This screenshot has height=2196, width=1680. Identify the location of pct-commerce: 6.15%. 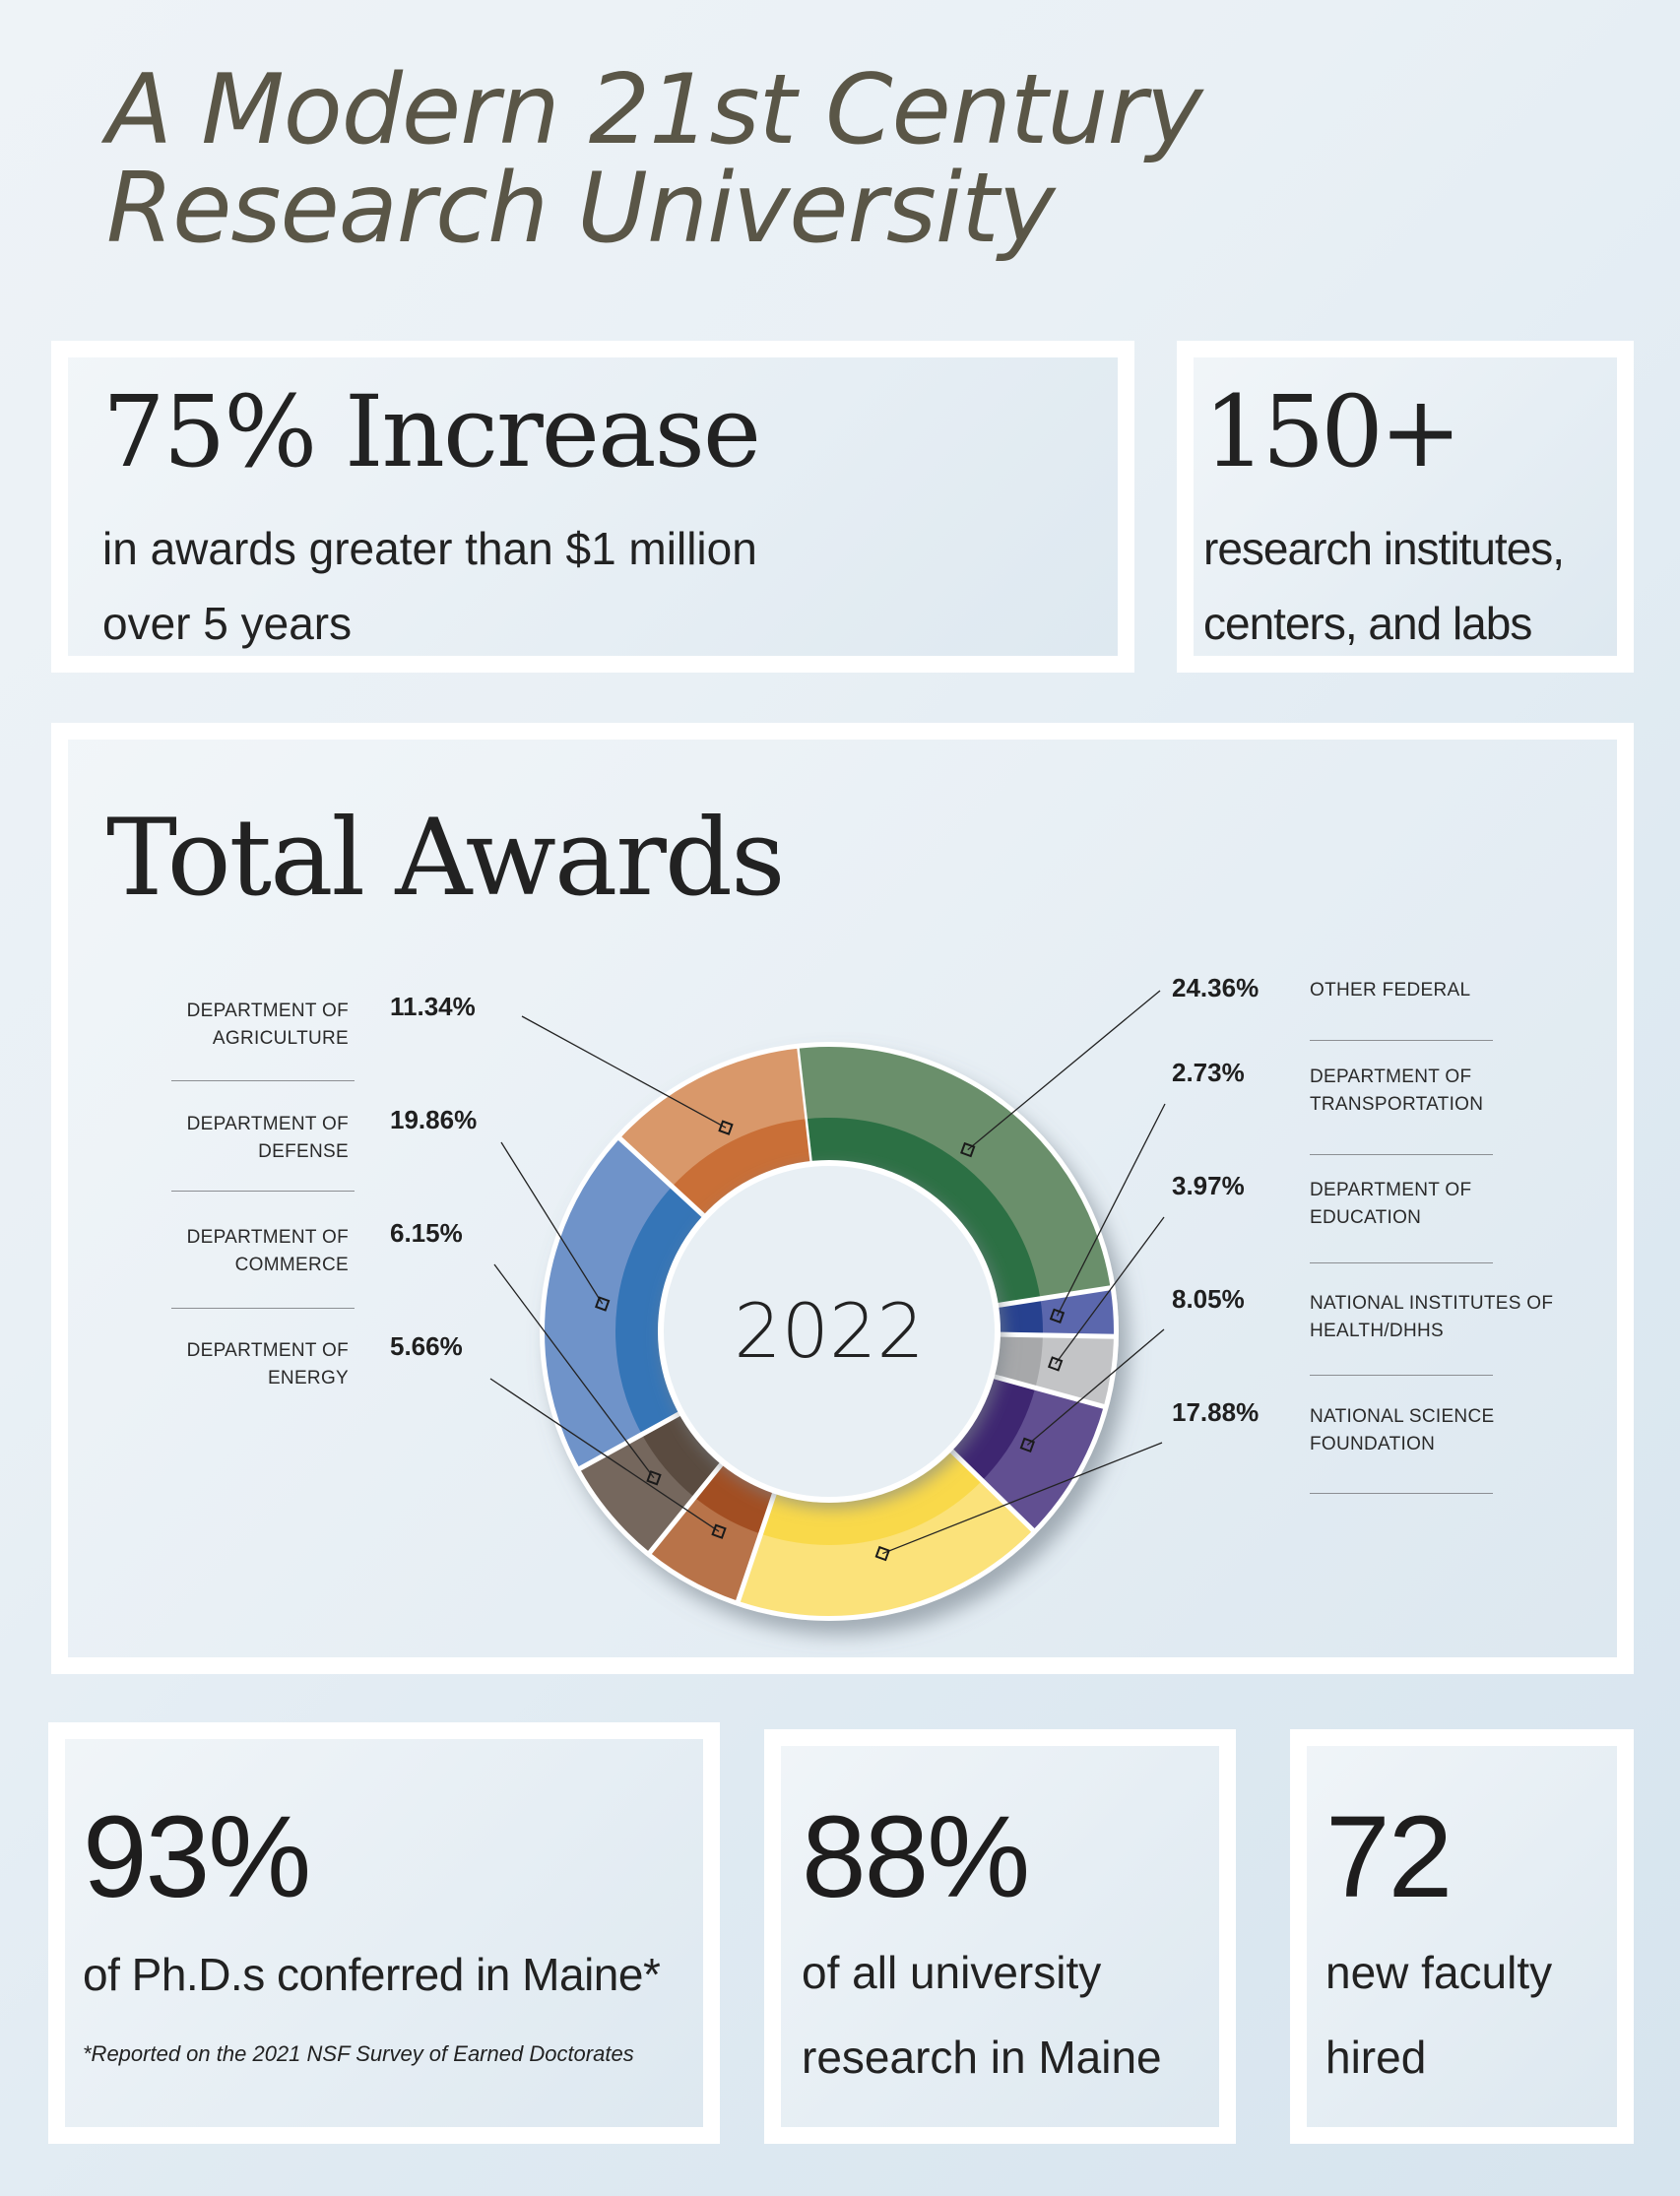
(426, 1233).